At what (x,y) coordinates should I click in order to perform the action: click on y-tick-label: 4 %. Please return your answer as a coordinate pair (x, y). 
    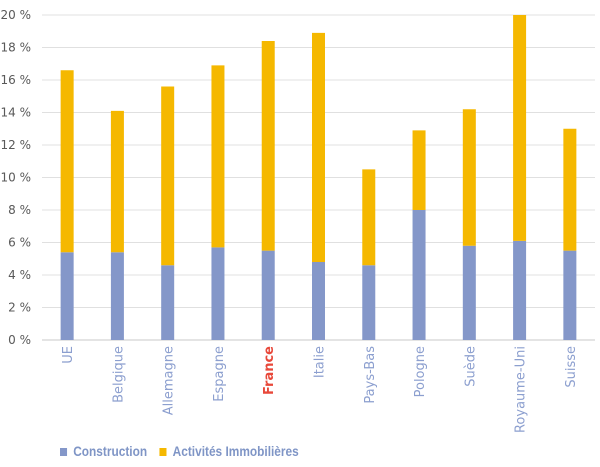
    Looking at the image, I should click on (19, 275).